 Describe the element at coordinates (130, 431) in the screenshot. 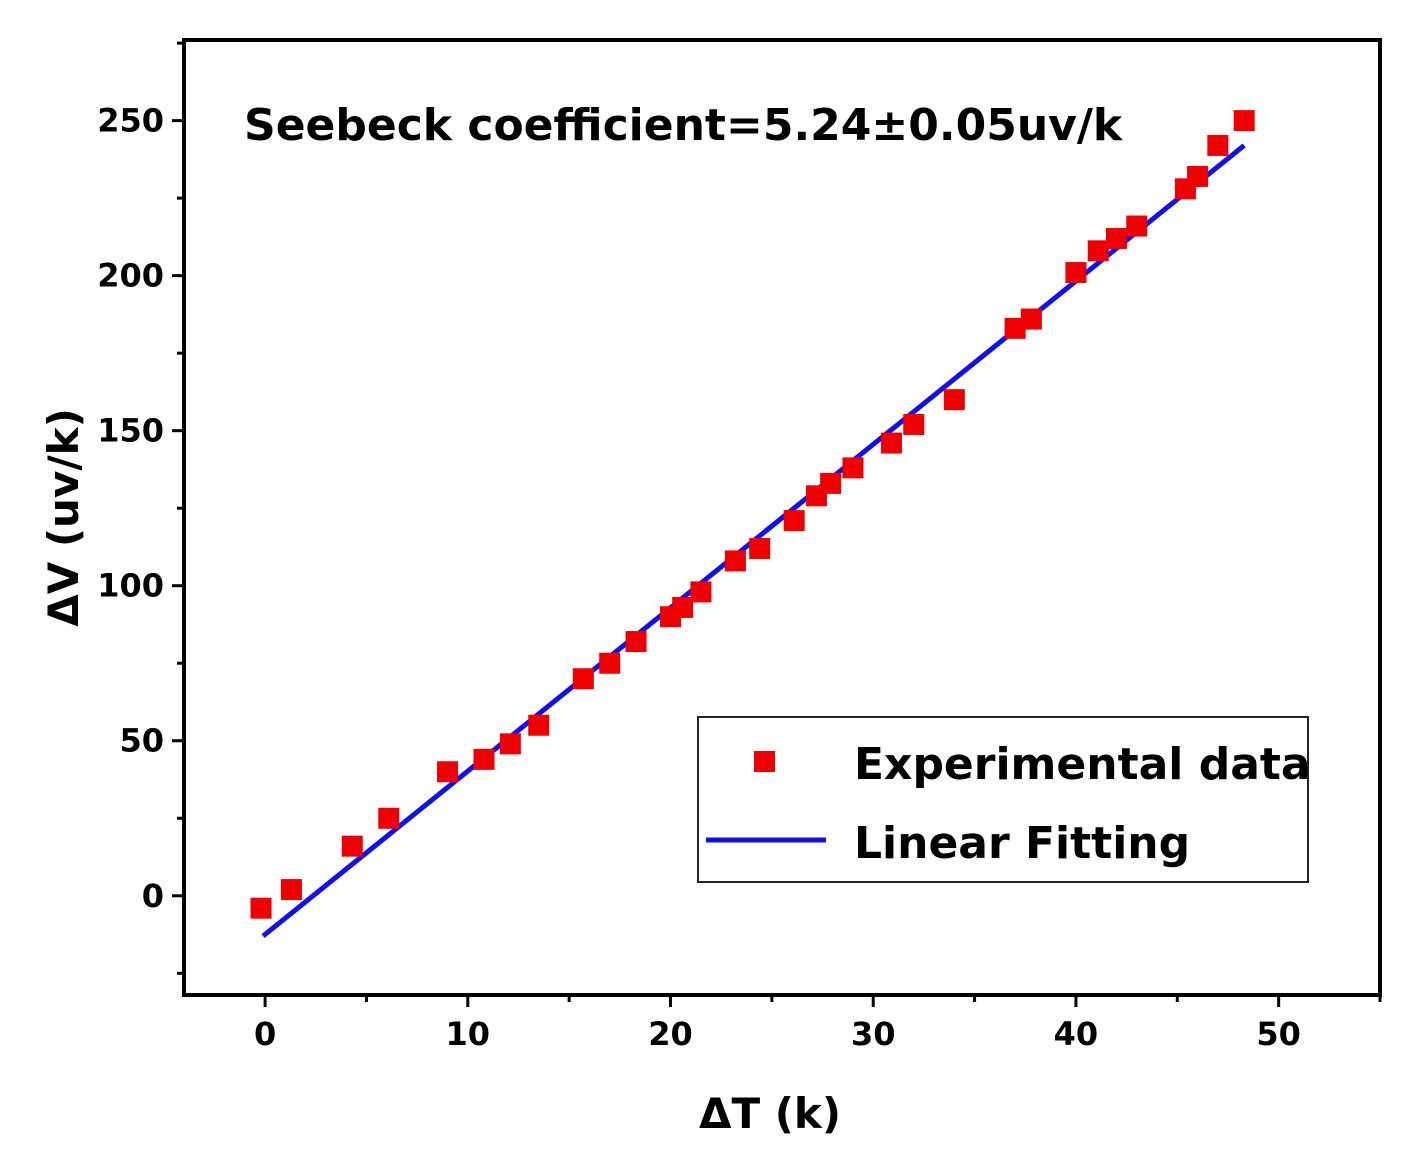

I see `y-tick-label: 150` at that location.